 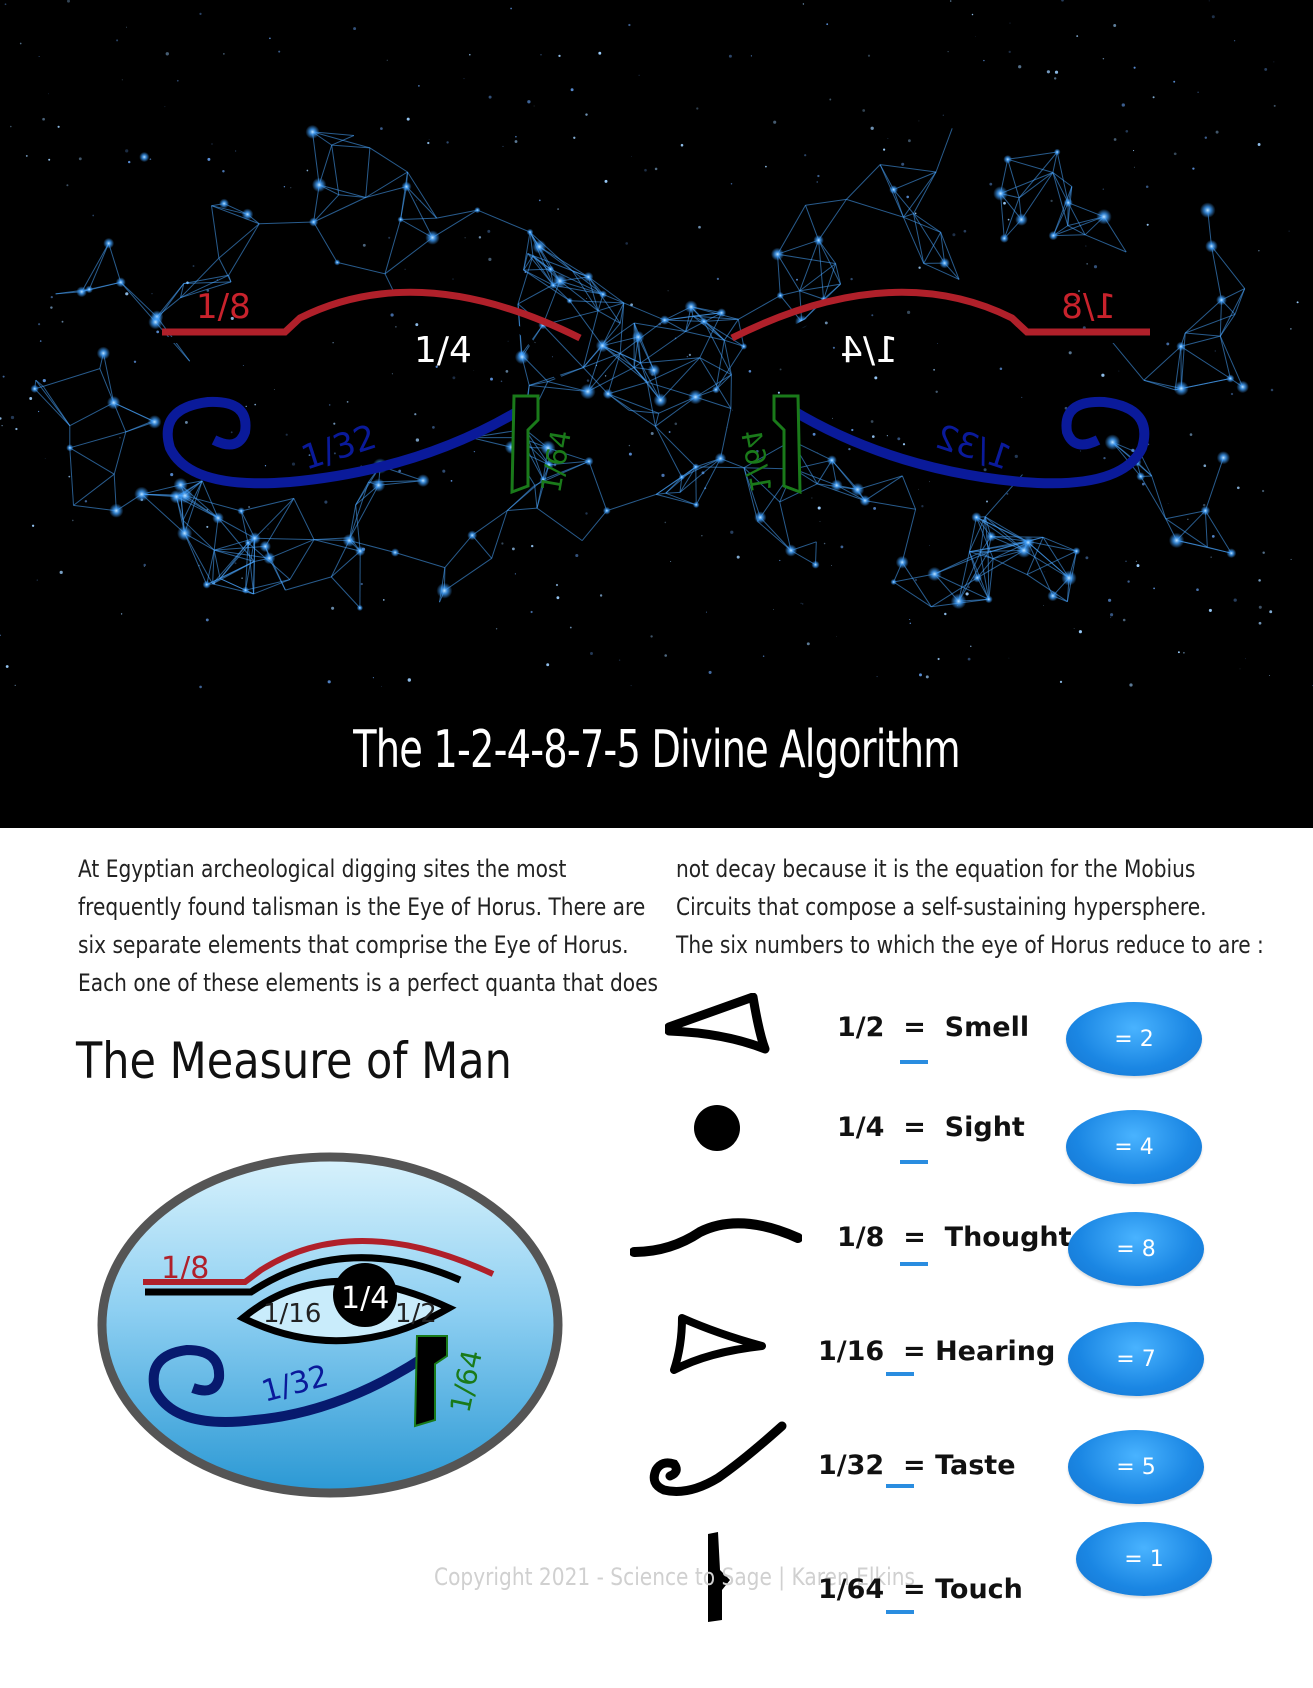 What do you see at coordinates (755, 462) in the screenshot?
I see `right-teardrop-label: 1/64` at bounding box center [755, 462].